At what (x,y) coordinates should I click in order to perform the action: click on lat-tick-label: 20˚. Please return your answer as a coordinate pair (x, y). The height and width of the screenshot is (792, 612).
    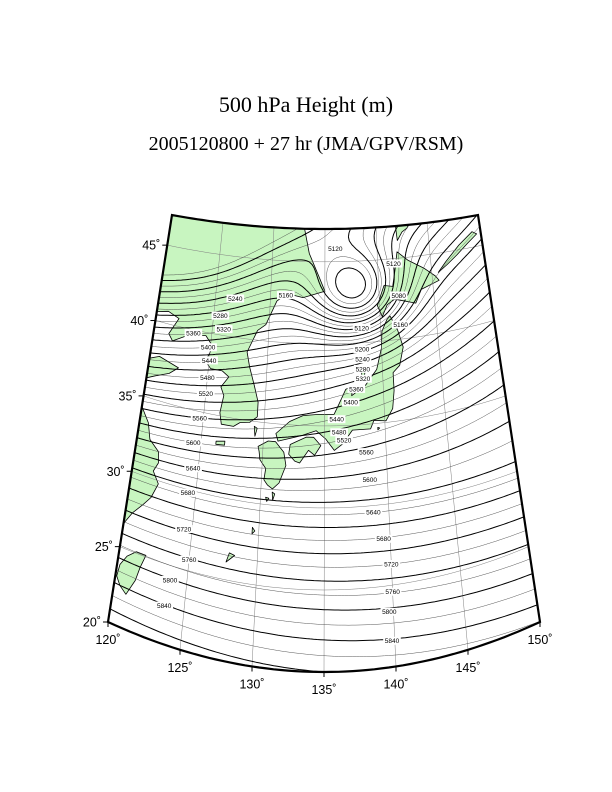
    Looking at the image, I should click on (92, 623).